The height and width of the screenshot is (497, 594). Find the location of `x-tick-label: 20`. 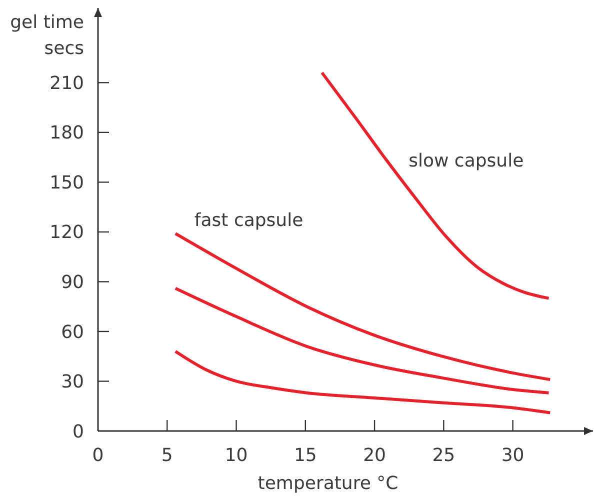

x-tick-label: 20 is located at coordinates (374, 455).